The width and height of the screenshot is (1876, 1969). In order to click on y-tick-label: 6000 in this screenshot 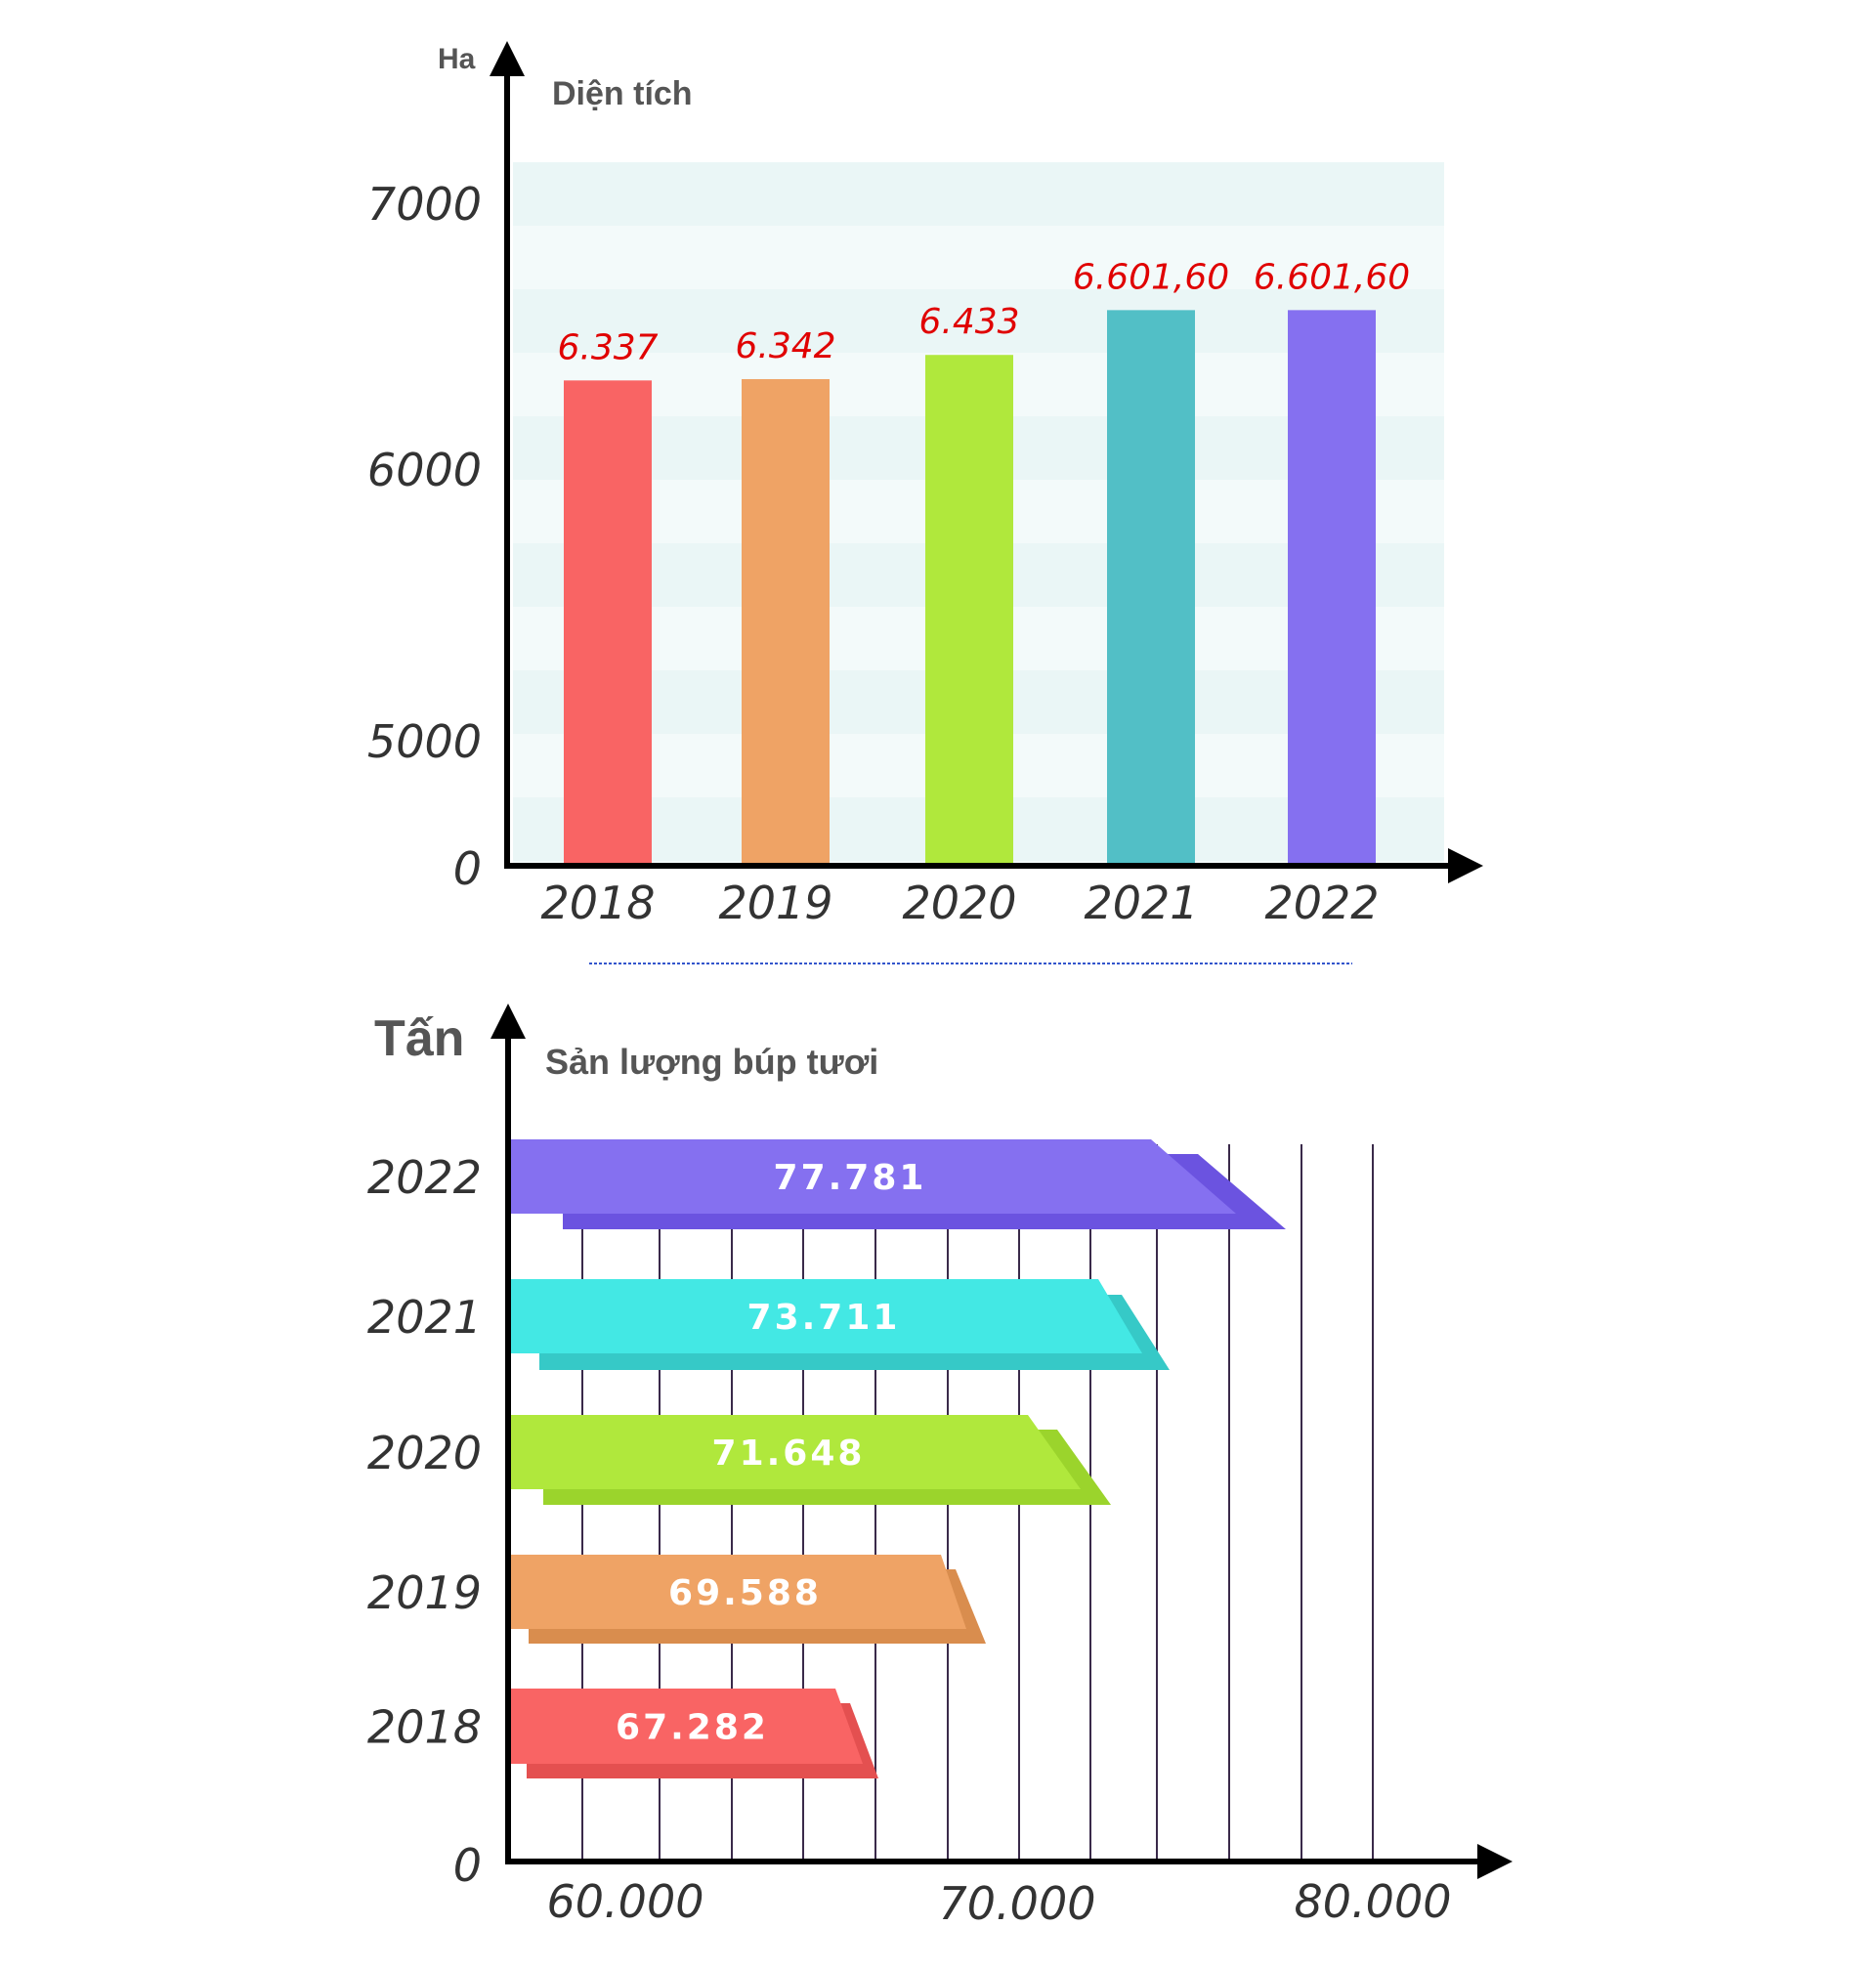, I will do `click(424, 470)`.